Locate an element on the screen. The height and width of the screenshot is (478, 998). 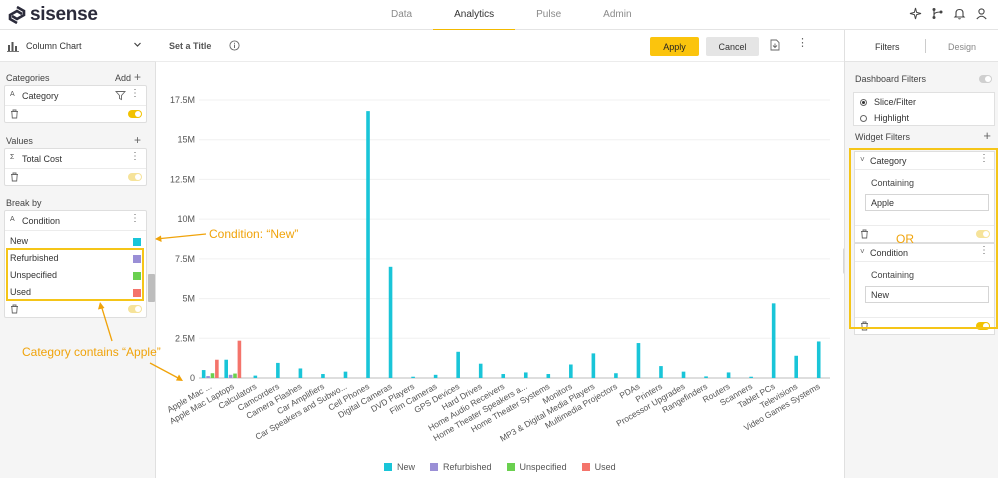
bell-icon is located at coordinates (959, 13).